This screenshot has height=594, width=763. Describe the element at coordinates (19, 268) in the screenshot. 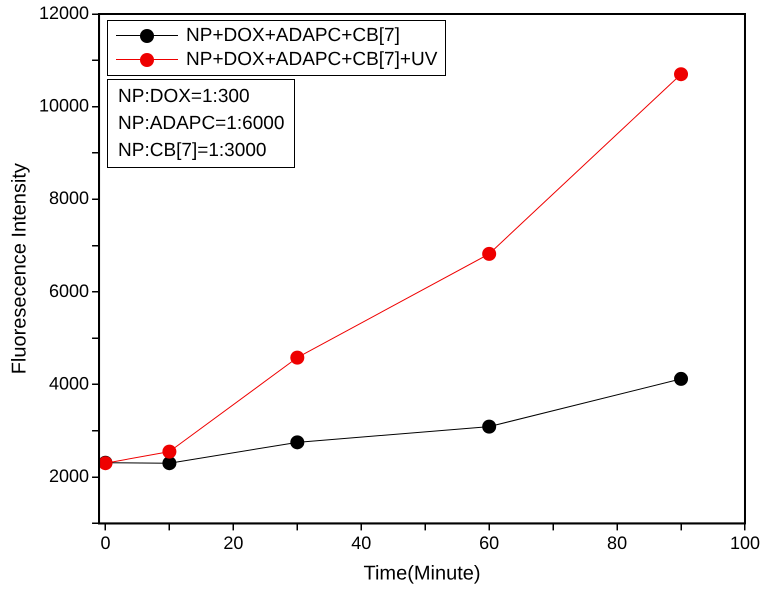

I see `y-axis-title: Fluoresecence Intensity` at that location.